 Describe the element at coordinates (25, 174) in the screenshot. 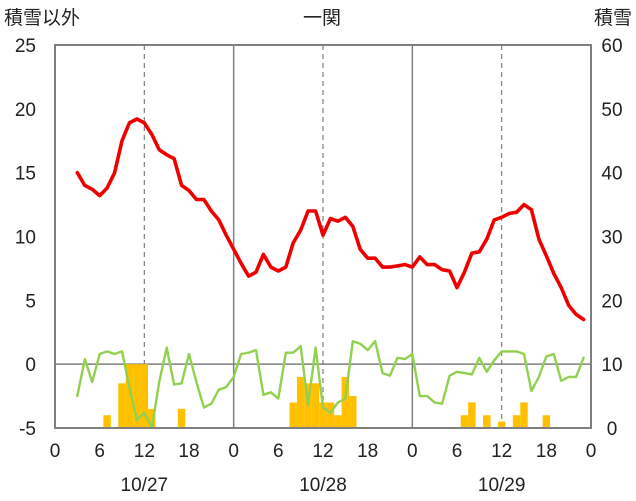

I see `left-tick-label: 15` at that location.